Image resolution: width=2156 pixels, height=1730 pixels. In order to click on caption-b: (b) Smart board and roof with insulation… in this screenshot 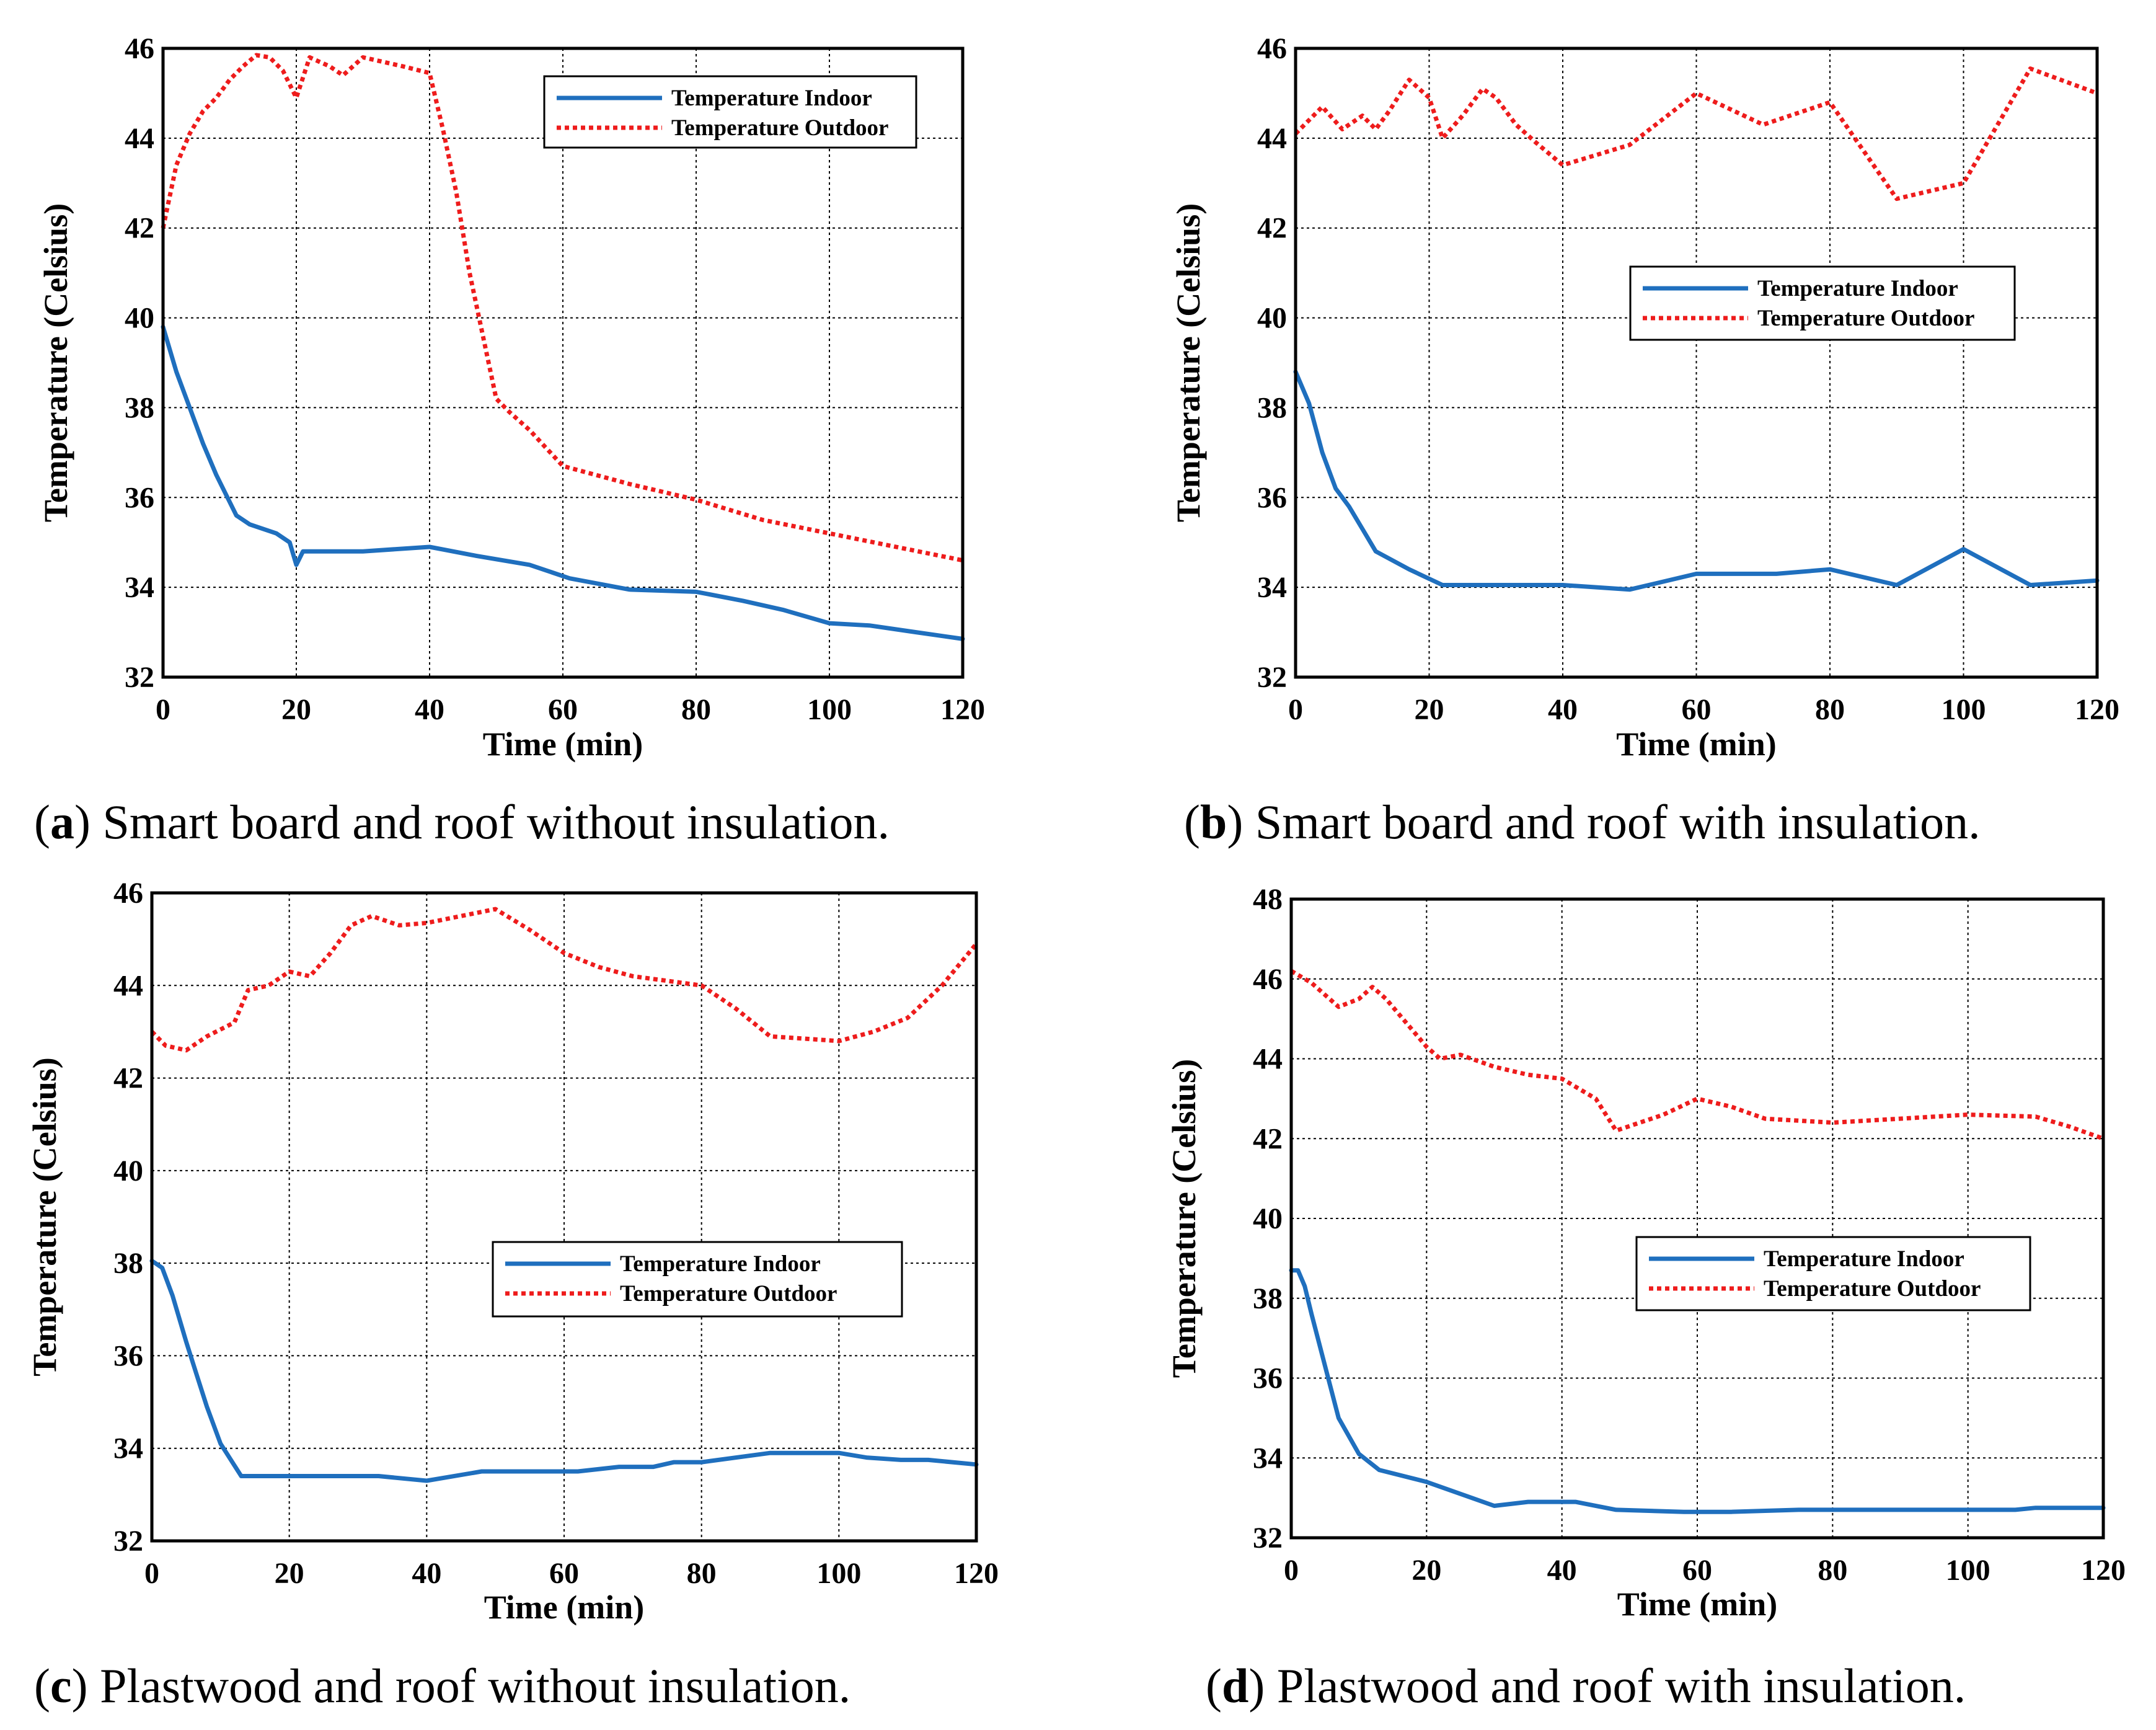, I will do `click(1583, 822)`.